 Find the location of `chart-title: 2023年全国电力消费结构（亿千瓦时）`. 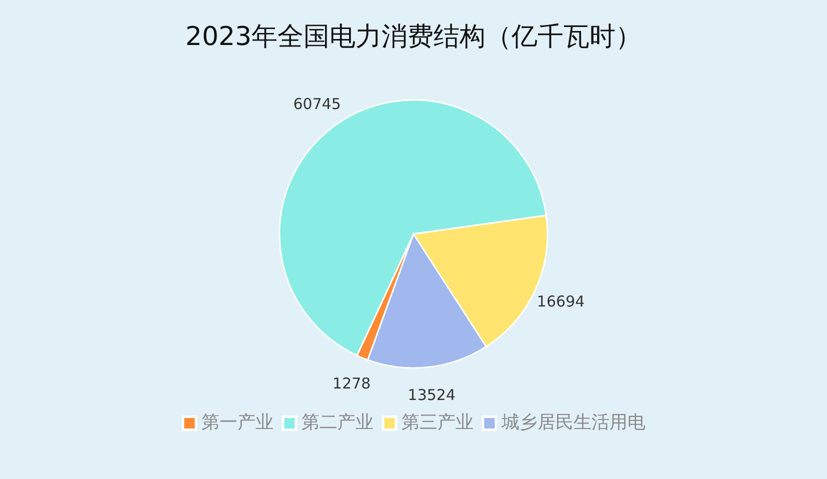

chart-title: 2023年全国电力消费结构（亿千瓦时） is located at coordinates (413, 37).